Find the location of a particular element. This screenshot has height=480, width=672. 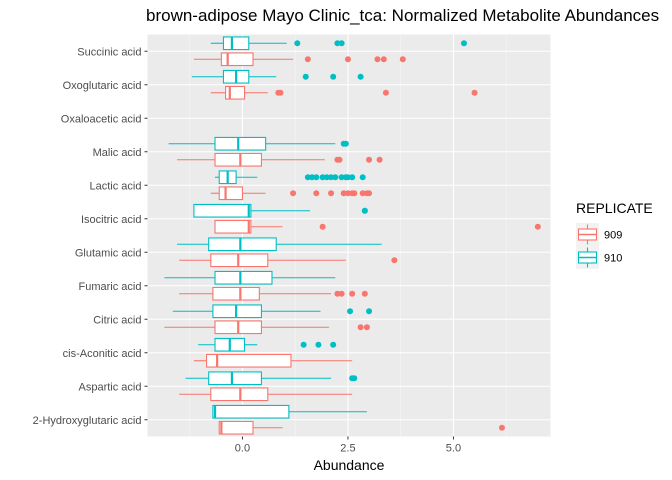

y-tick-label: Lactic acid is located at coordinates (116, 186).